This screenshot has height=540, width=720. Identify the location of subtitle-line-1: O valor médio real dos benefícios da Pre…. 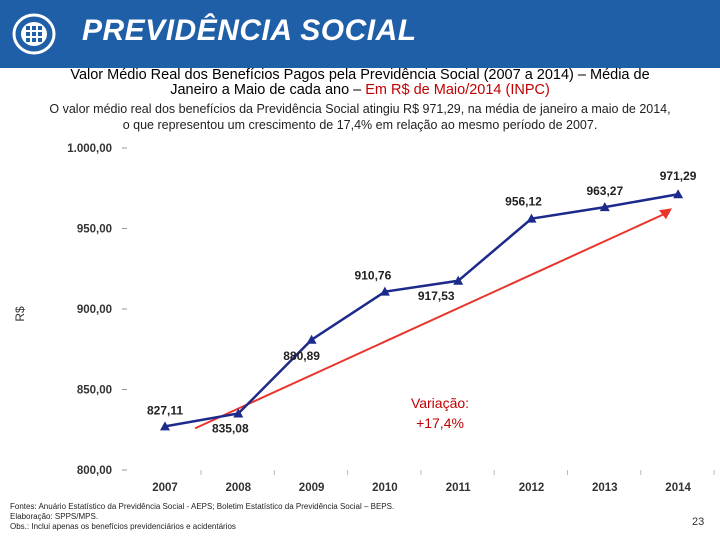
(360, 109).